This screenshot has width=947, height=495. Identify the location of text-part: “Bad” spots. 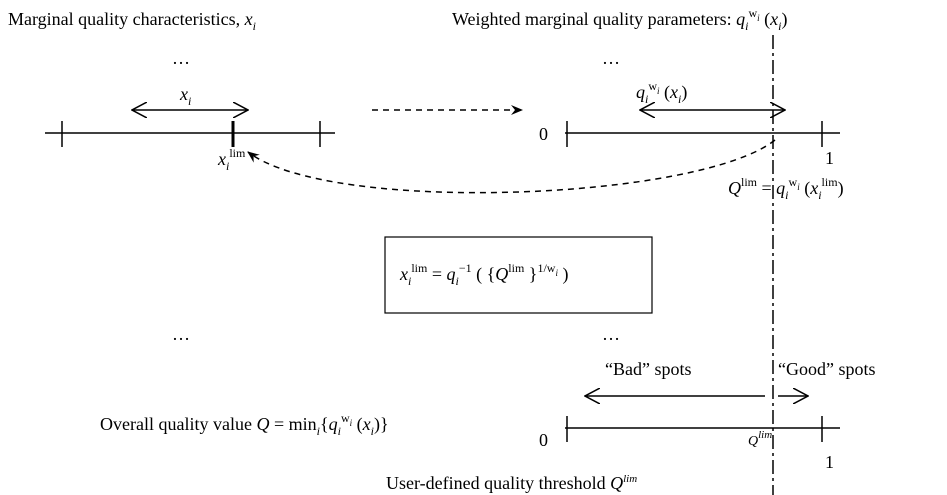
(648, 369).